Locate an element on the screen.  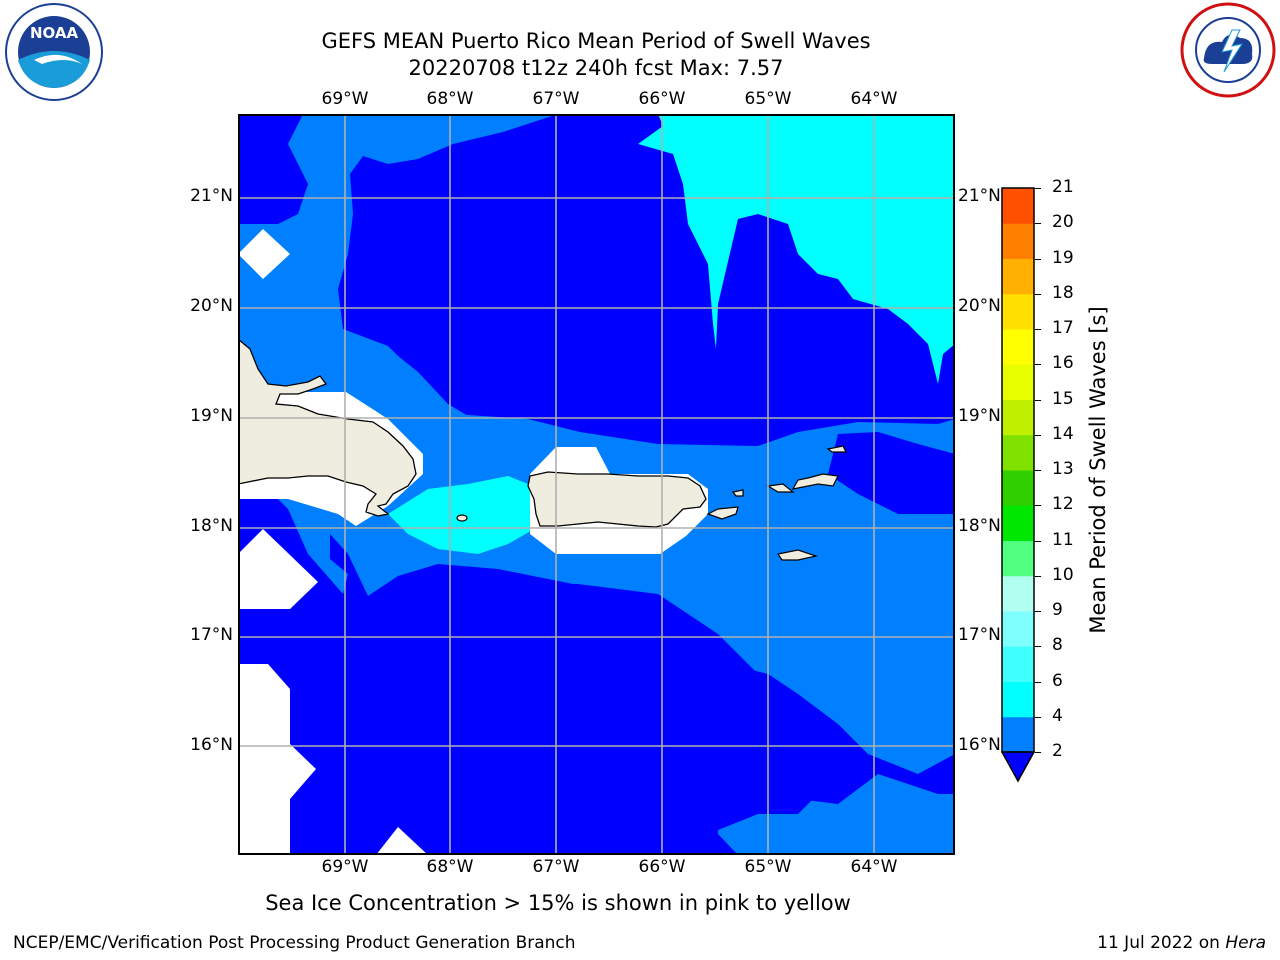
lat-label-left: 21°N is located at coordinates (211, 196).